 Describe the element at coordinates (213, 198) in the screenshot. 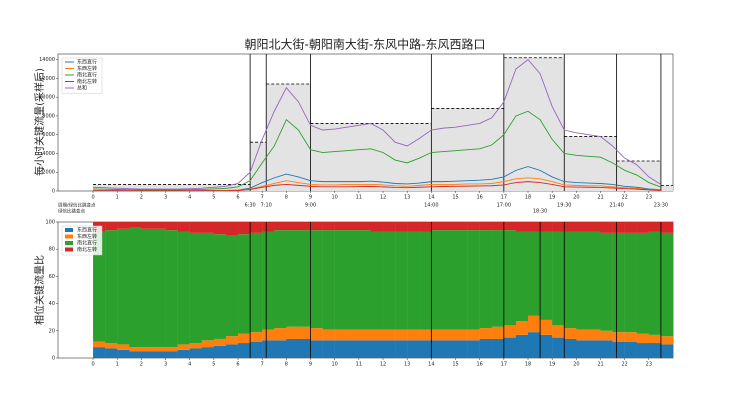

I see `x-tick-label: 5` at that location.